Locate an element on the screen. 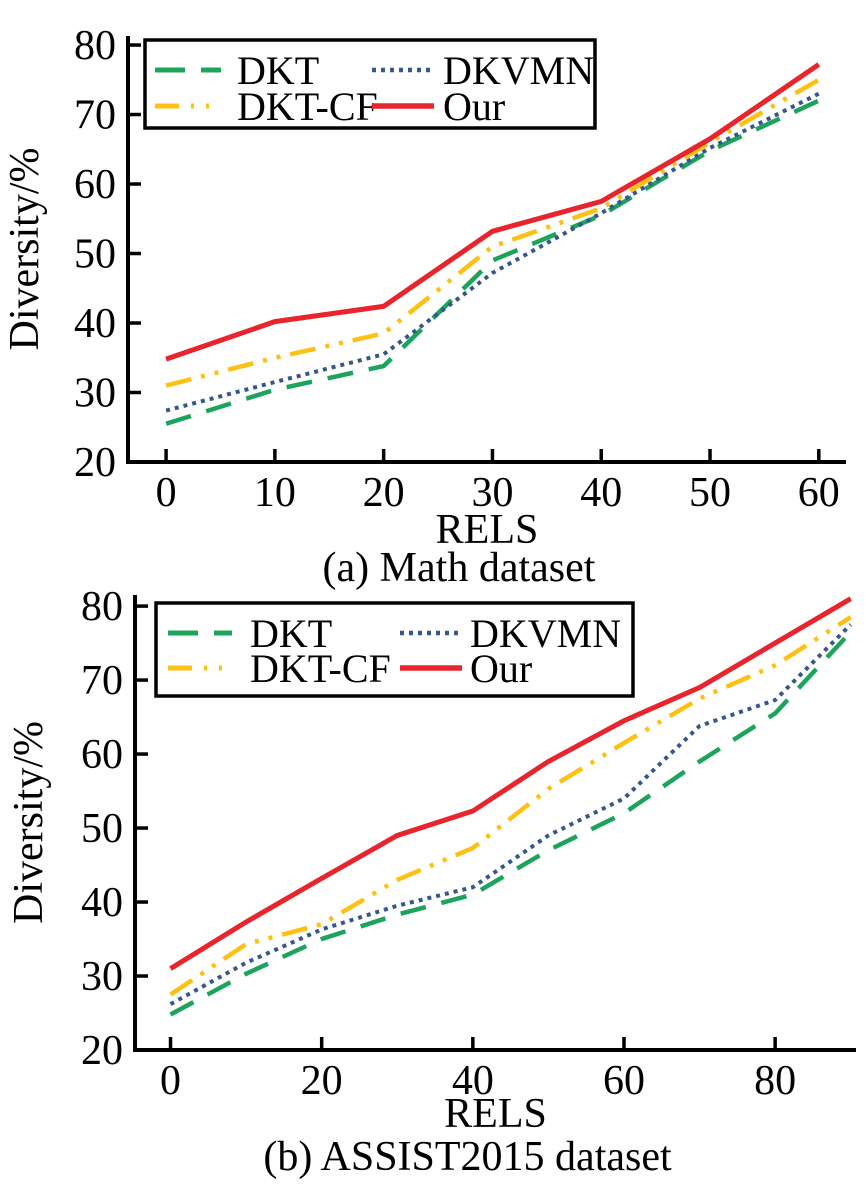  x-tick-label: 30 is located at coordinates (492, 493).